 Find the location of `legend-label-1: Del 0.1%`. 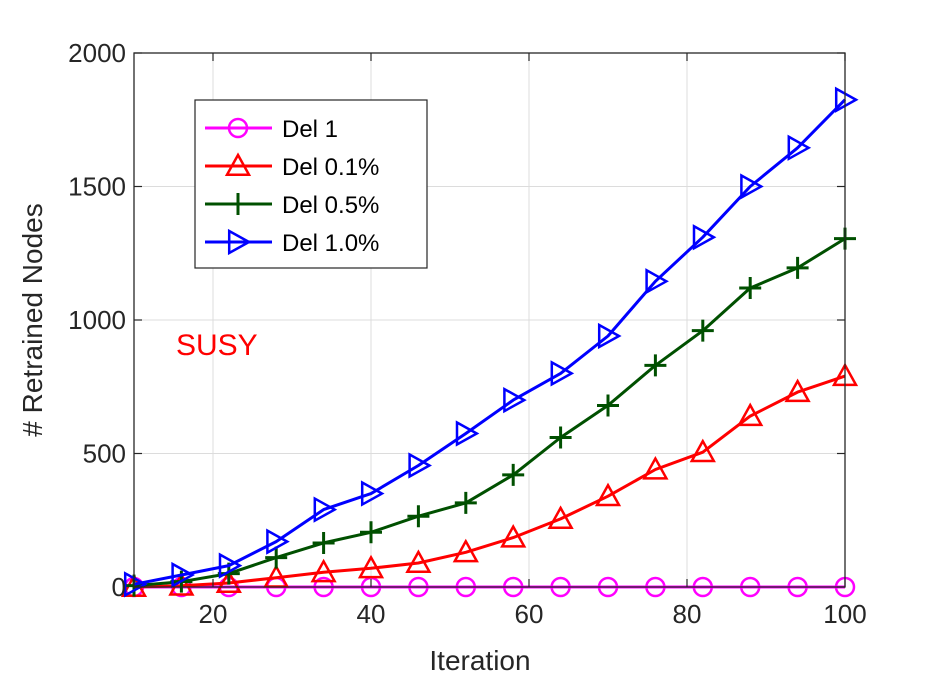

legend-label-1: Del 0.1% is located at coordinates (330, 167).